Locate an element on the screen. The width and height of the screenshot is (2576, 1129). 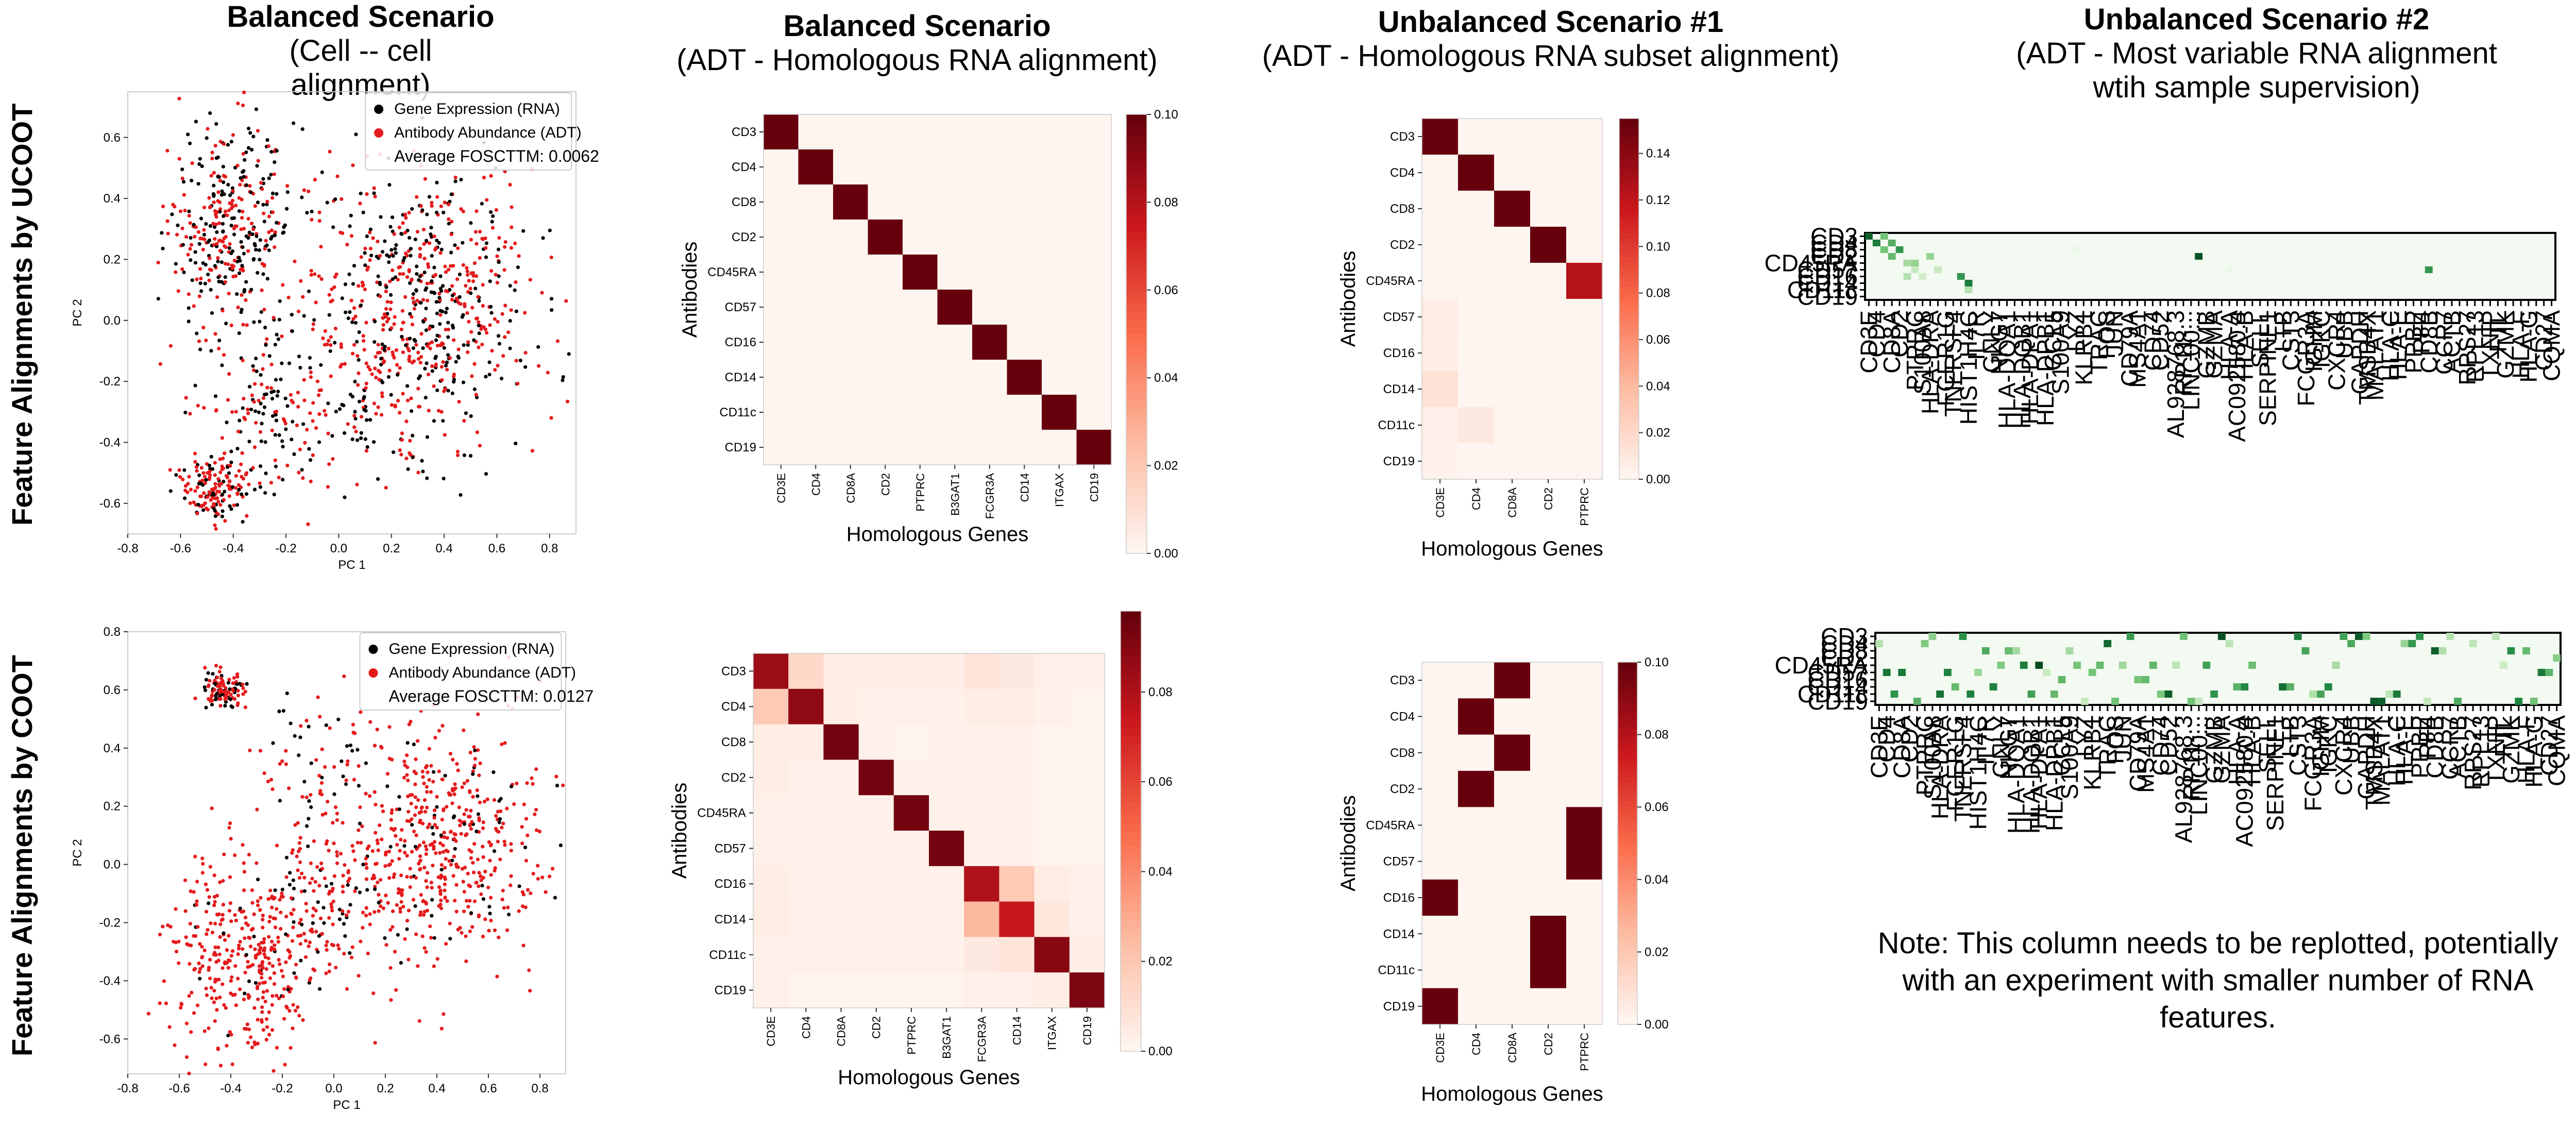
x-tick-label: NKG7 is located at coordinates (2008, 747).